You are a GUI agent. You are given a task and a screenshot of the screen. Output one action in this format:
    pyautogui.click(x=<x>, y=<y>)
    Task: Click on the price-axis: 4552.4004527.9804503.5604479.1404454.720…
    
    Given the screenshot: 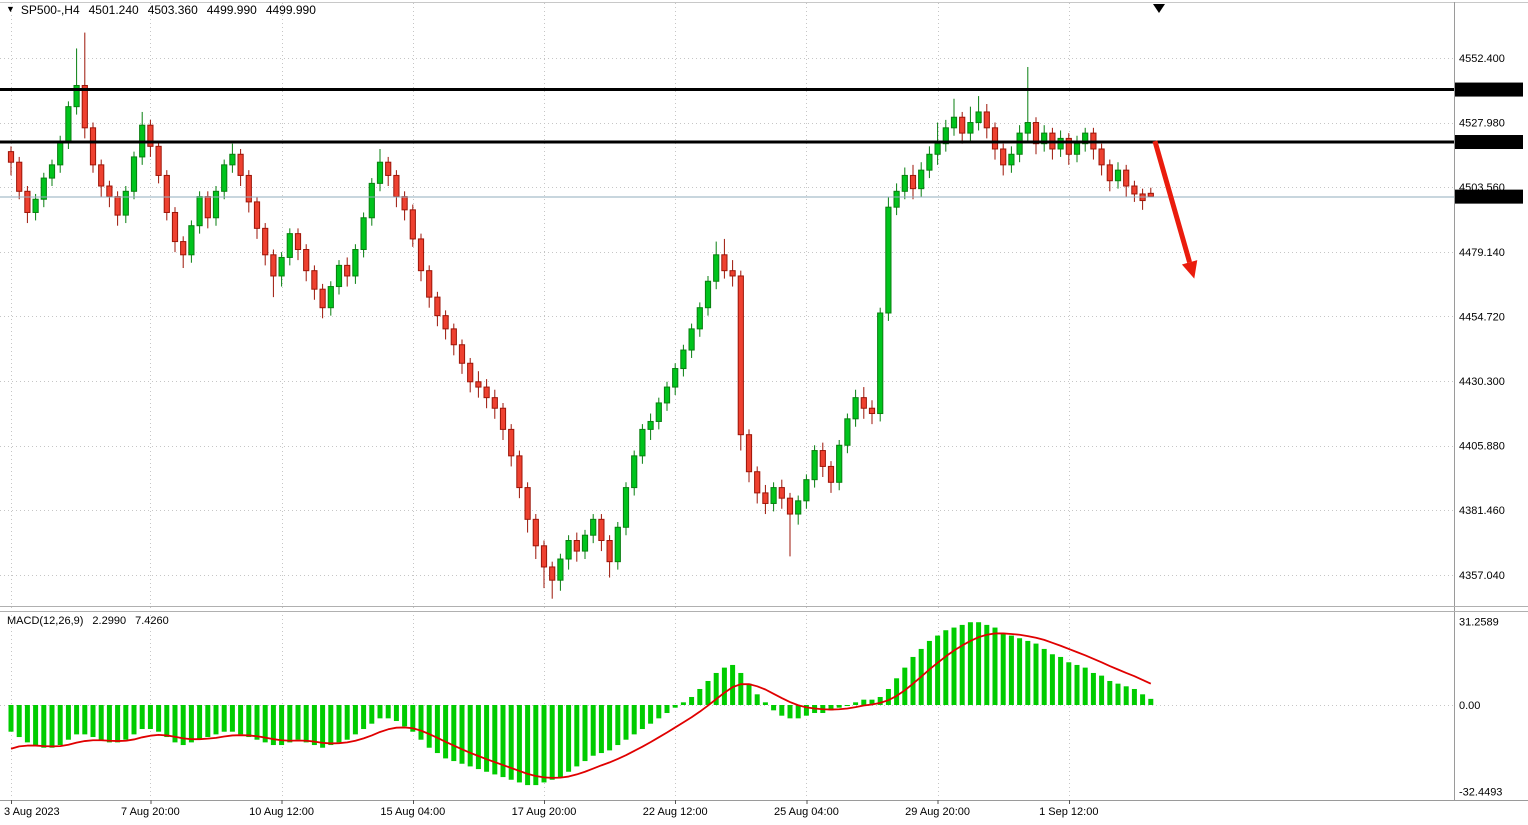 What is the action you would take?
    pyautogui.click(x=1489, y=426)
    